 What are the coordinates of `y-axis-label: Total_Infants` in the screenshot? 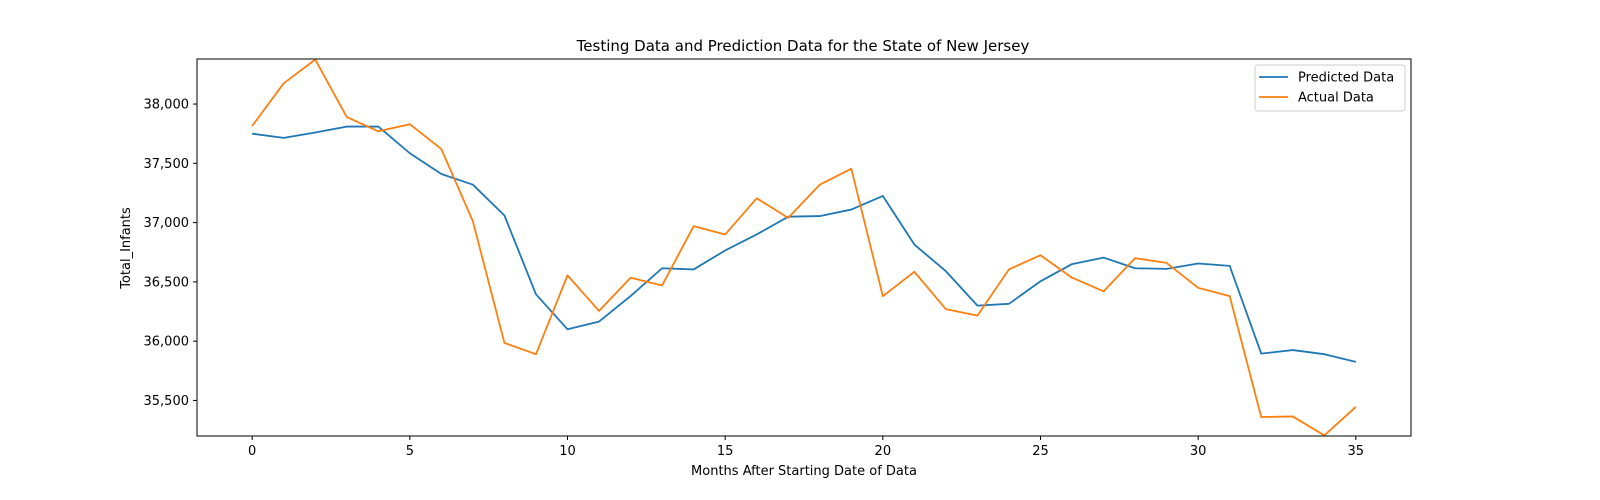 It's located at (126, 248).